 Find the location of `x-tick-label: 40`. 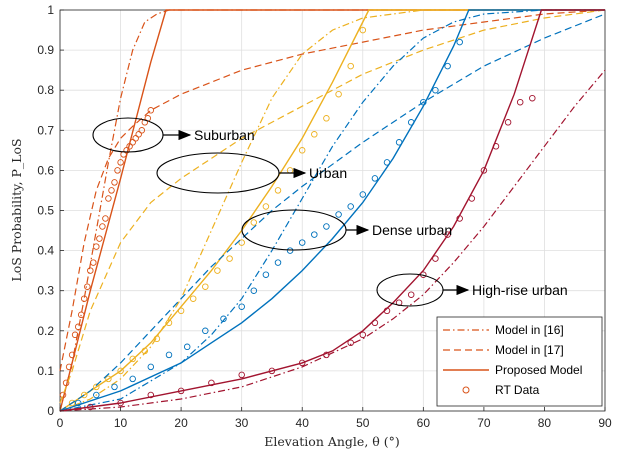

x-tick-label: 40 is located at coordinates (303, 423).